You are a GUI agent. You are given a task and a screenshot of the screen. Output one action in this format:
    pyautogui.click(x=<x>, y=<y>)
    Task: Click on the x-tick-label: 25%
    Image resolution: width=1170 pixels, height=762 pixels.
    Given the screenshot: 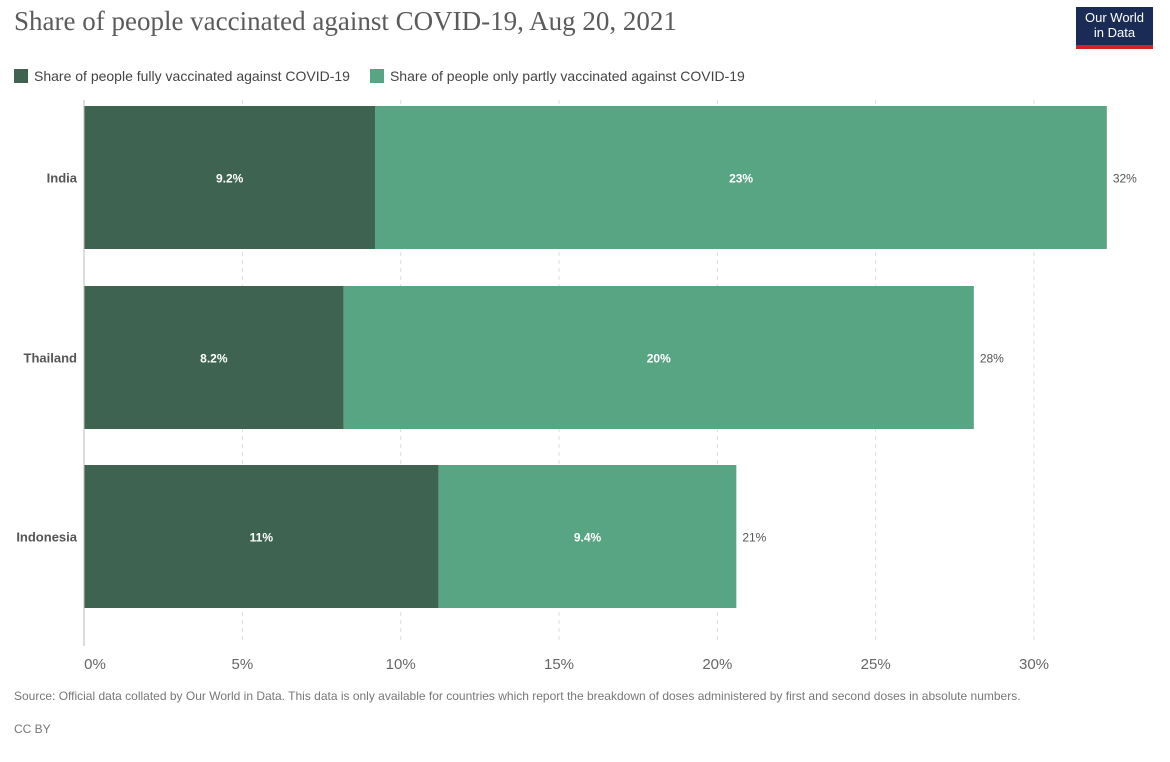 What is the action you would take?
    pyautogui.click(x=876, y=664)
    